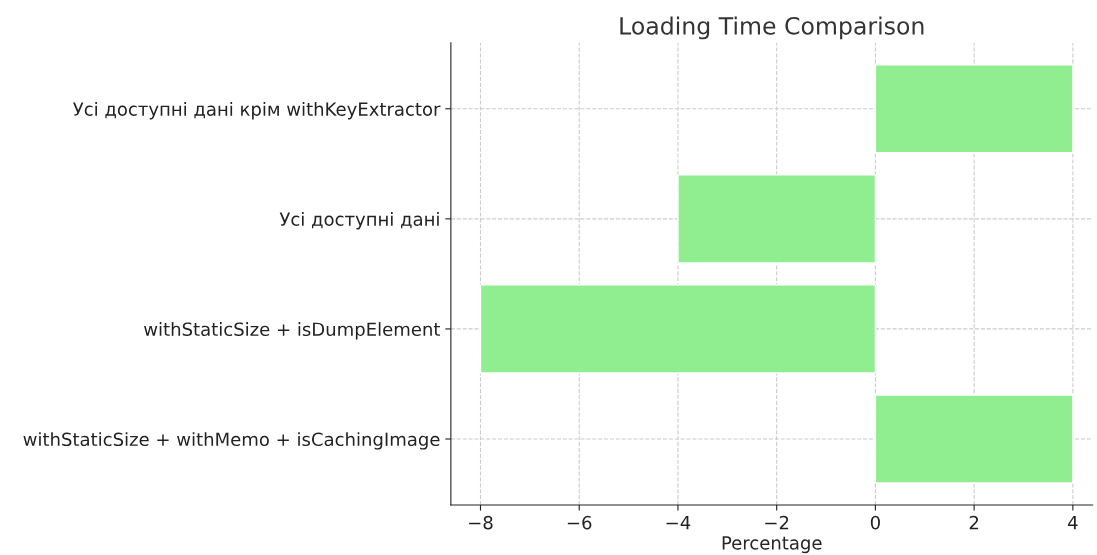  Describe the element at coordinates (875, 522) in the screenshot. I see `x-tick-label: 0` at that location.